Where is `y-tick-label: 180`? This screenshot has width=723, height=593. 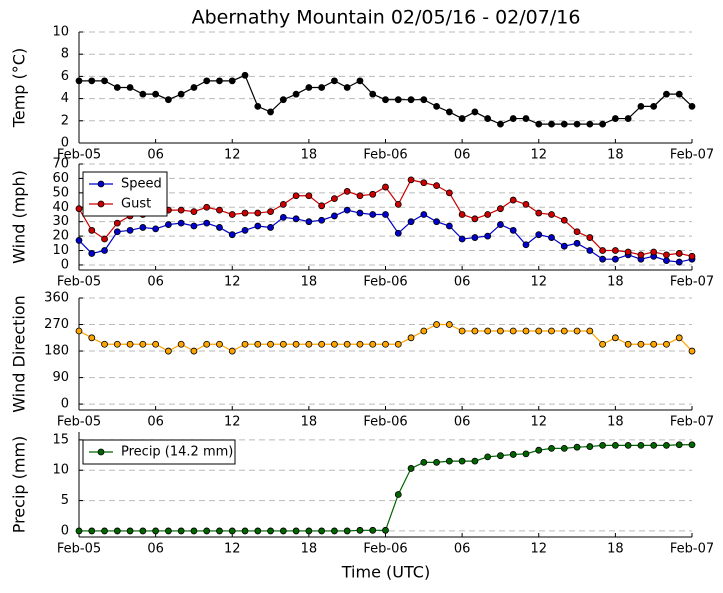 y-tick-label: 180 is located at coordinates (56, 351).